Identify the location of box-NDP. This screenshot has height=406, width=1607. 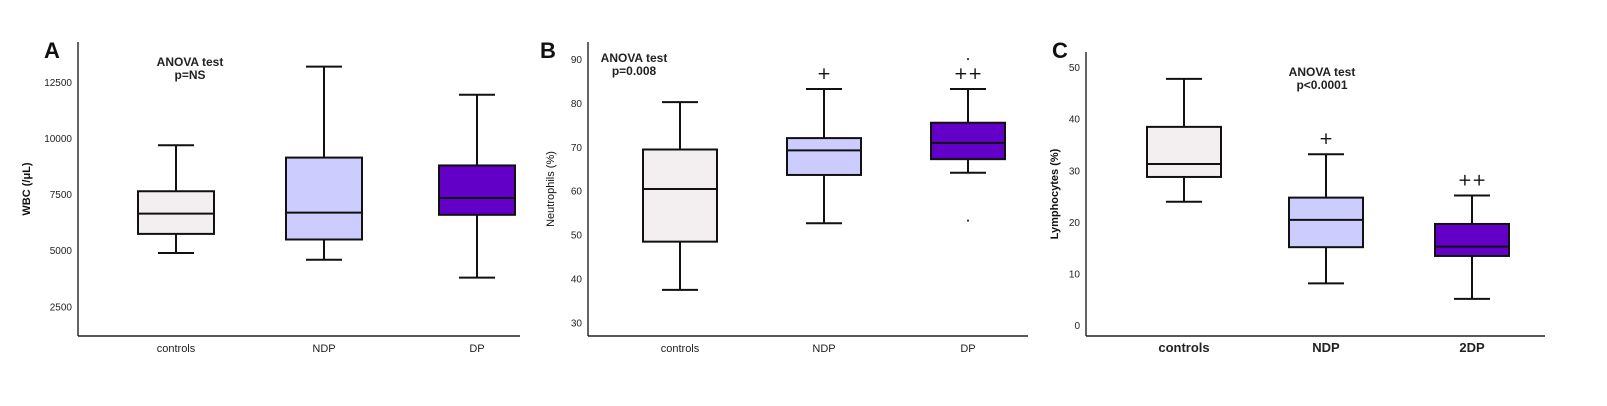
(324, 163).